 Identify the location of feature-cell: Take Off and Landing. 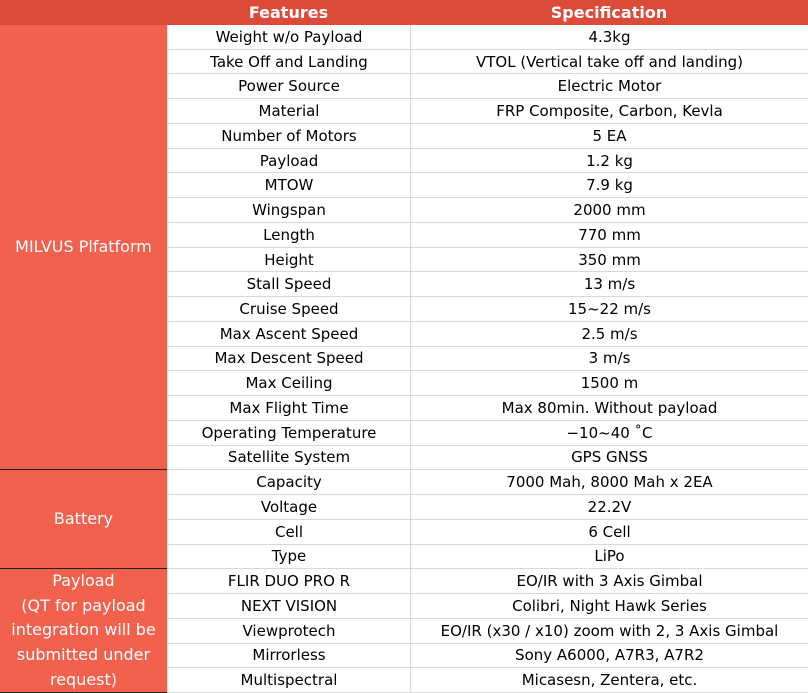
(288, 62).